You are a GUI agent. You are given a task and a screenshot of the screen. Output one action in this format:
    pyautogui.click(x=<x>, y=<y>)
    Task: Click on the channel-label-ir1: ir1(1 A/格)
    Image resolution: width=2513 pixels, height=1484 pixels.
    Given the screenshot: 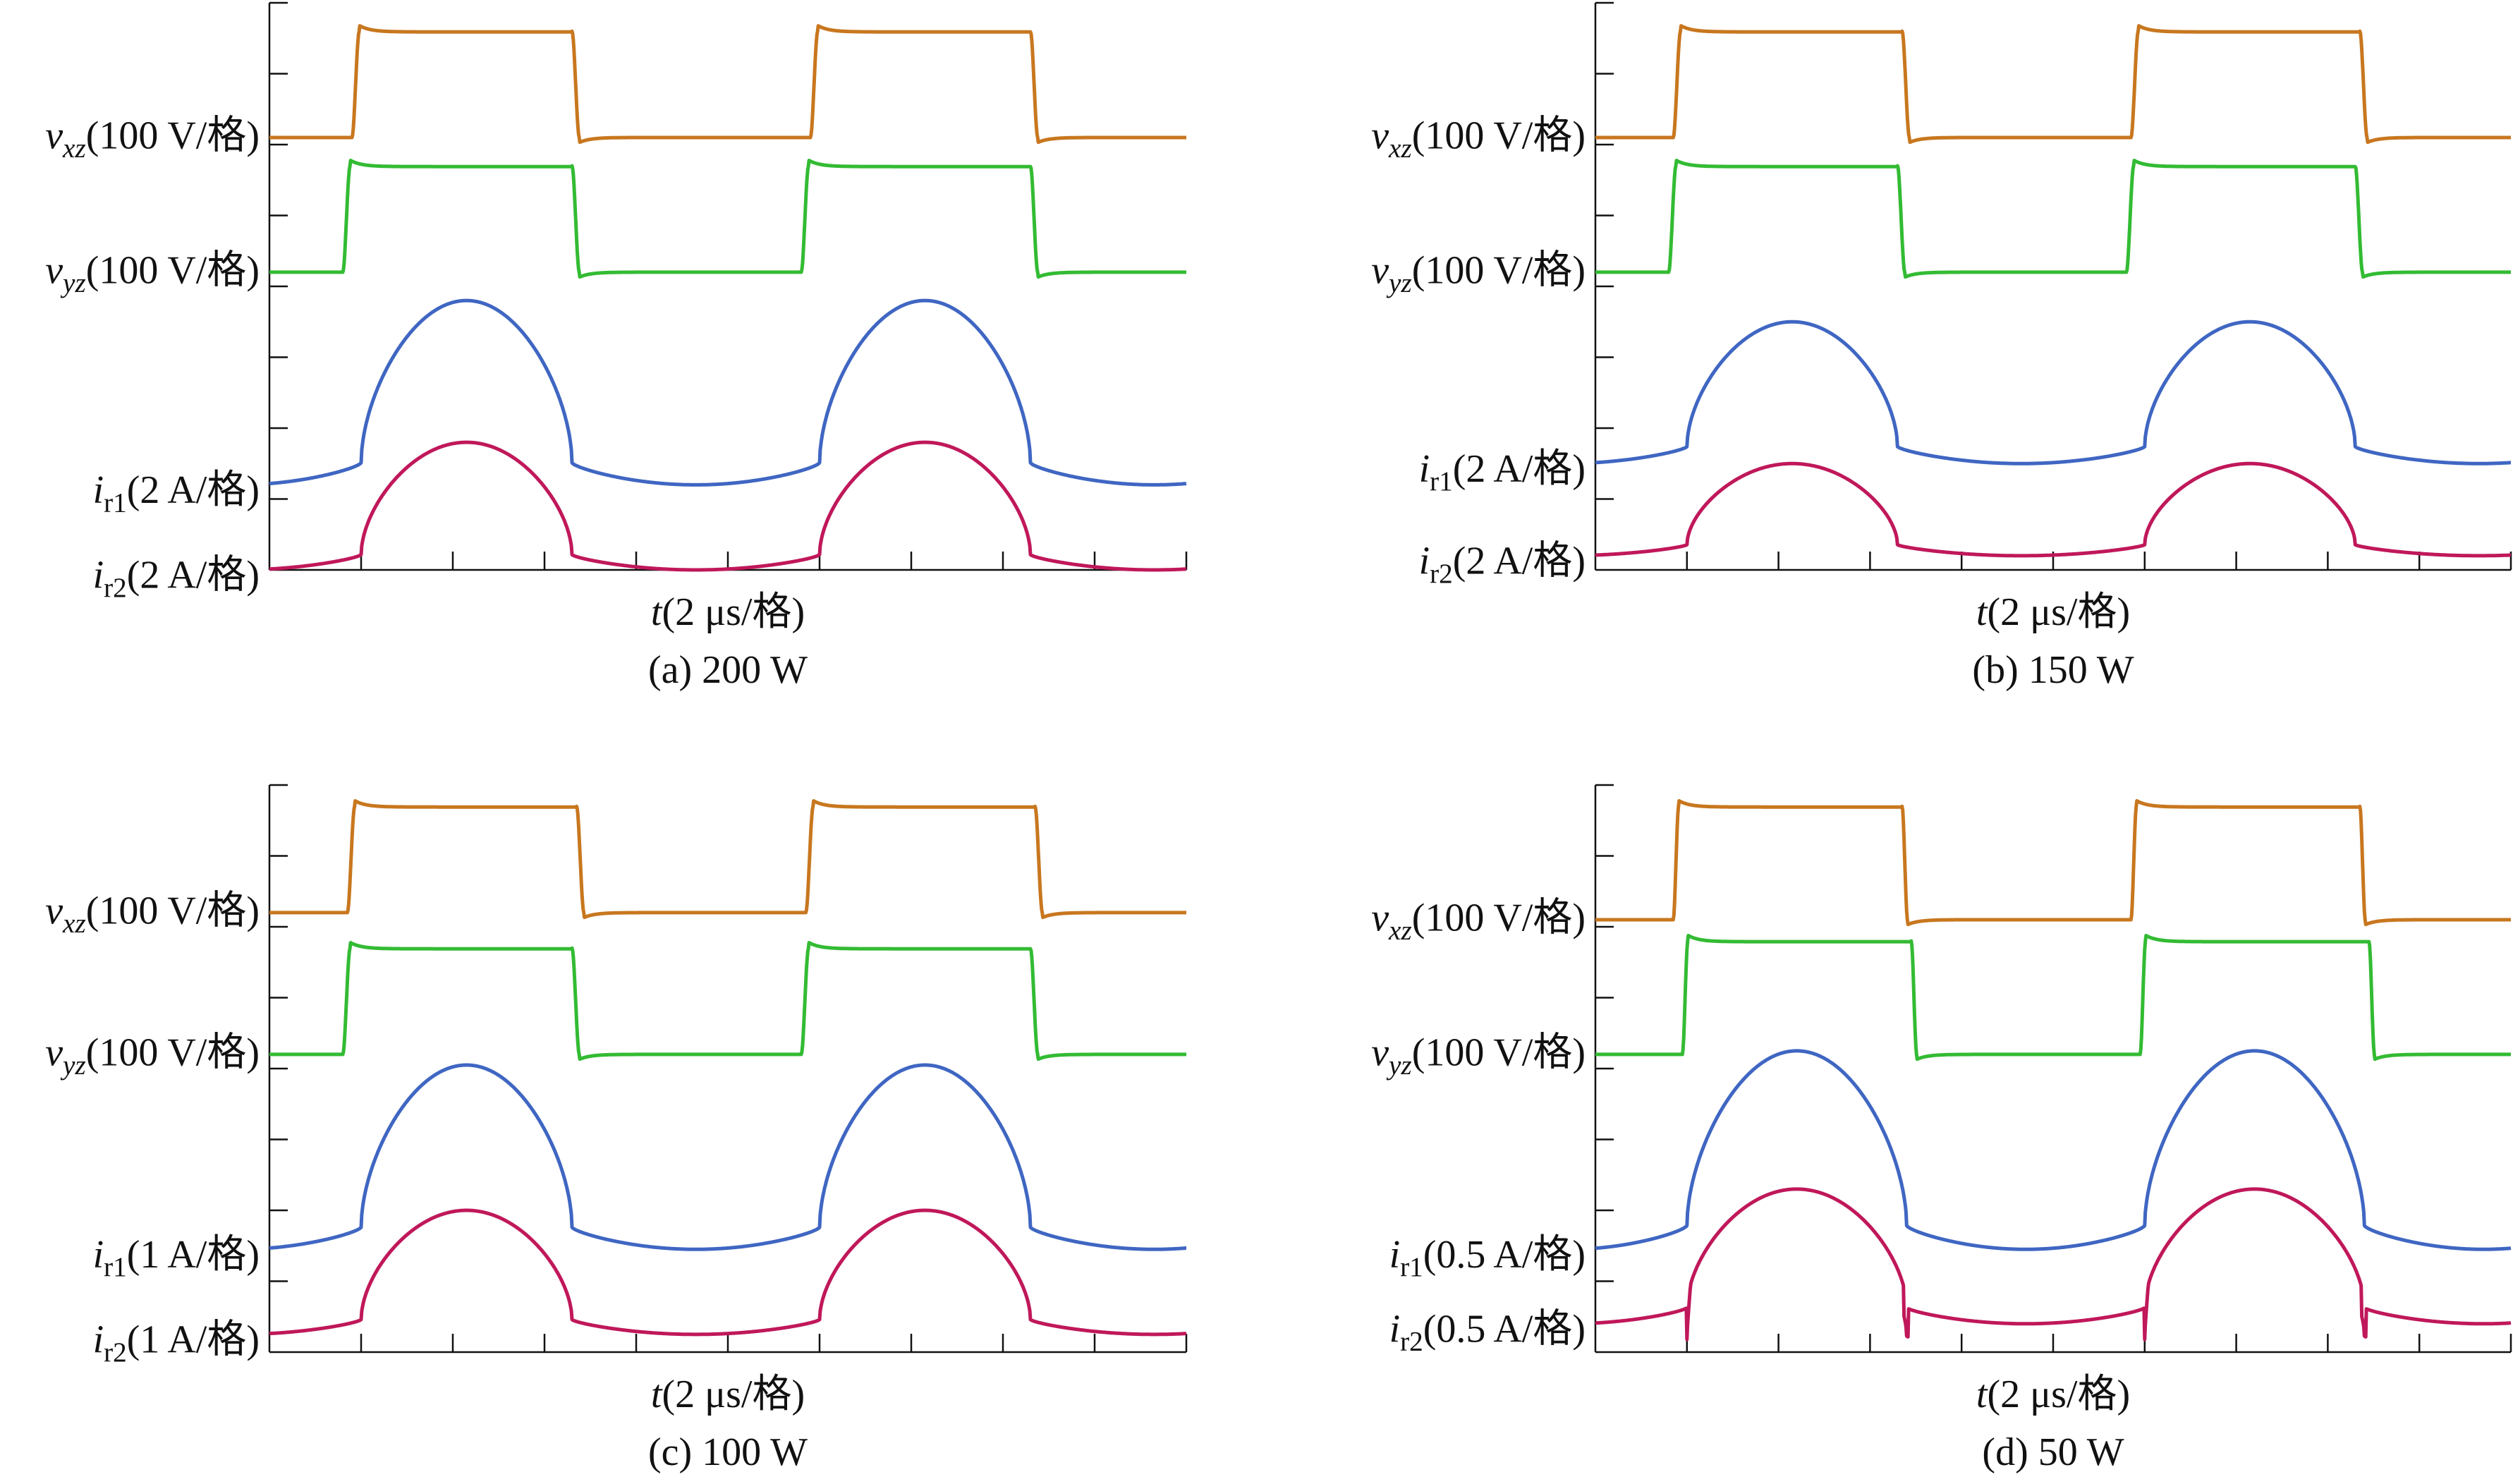 What is the action you would take?
    pyautogui.click(x=176, y=1257)
    